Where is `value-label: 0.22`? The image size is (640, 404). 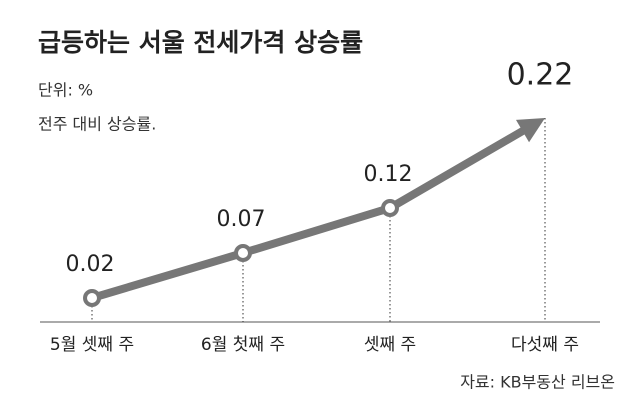 value-label: 0.22 is located at coordinates (540, 75).